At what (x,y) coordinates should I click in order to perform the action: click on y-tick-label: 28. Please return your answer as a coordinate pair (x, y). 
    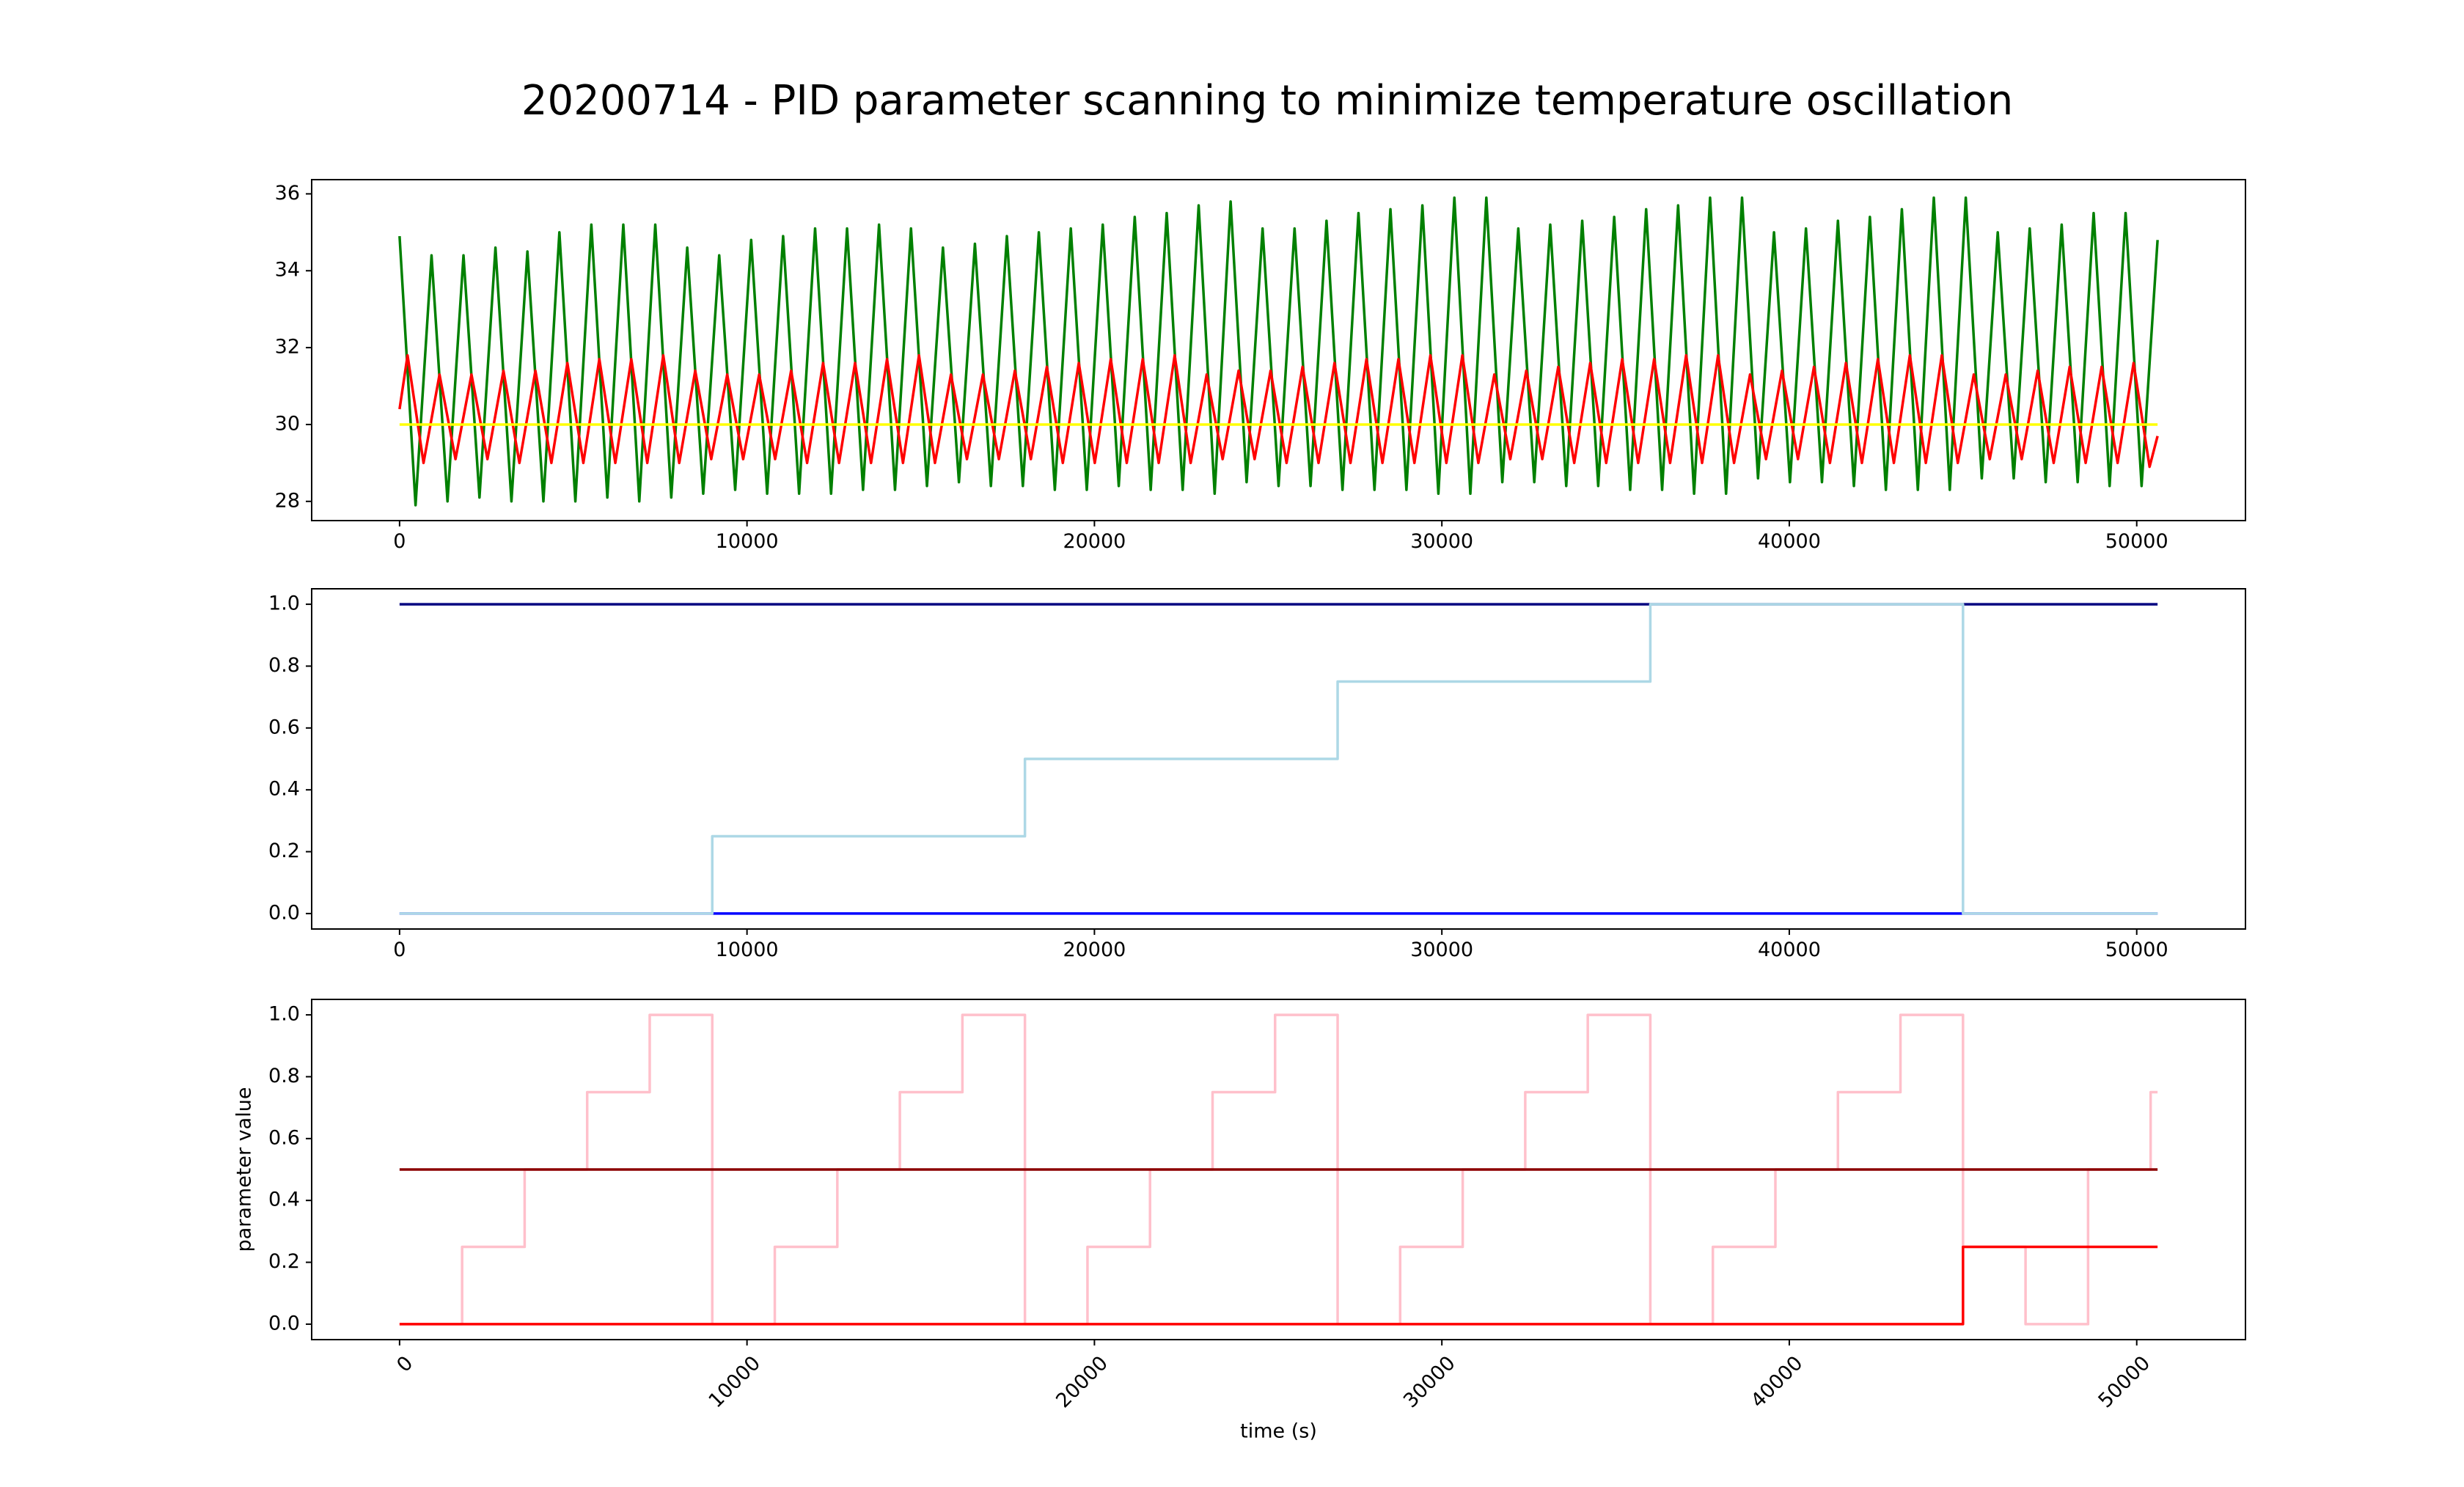
    Looking at the image, I should click on (287, 501).